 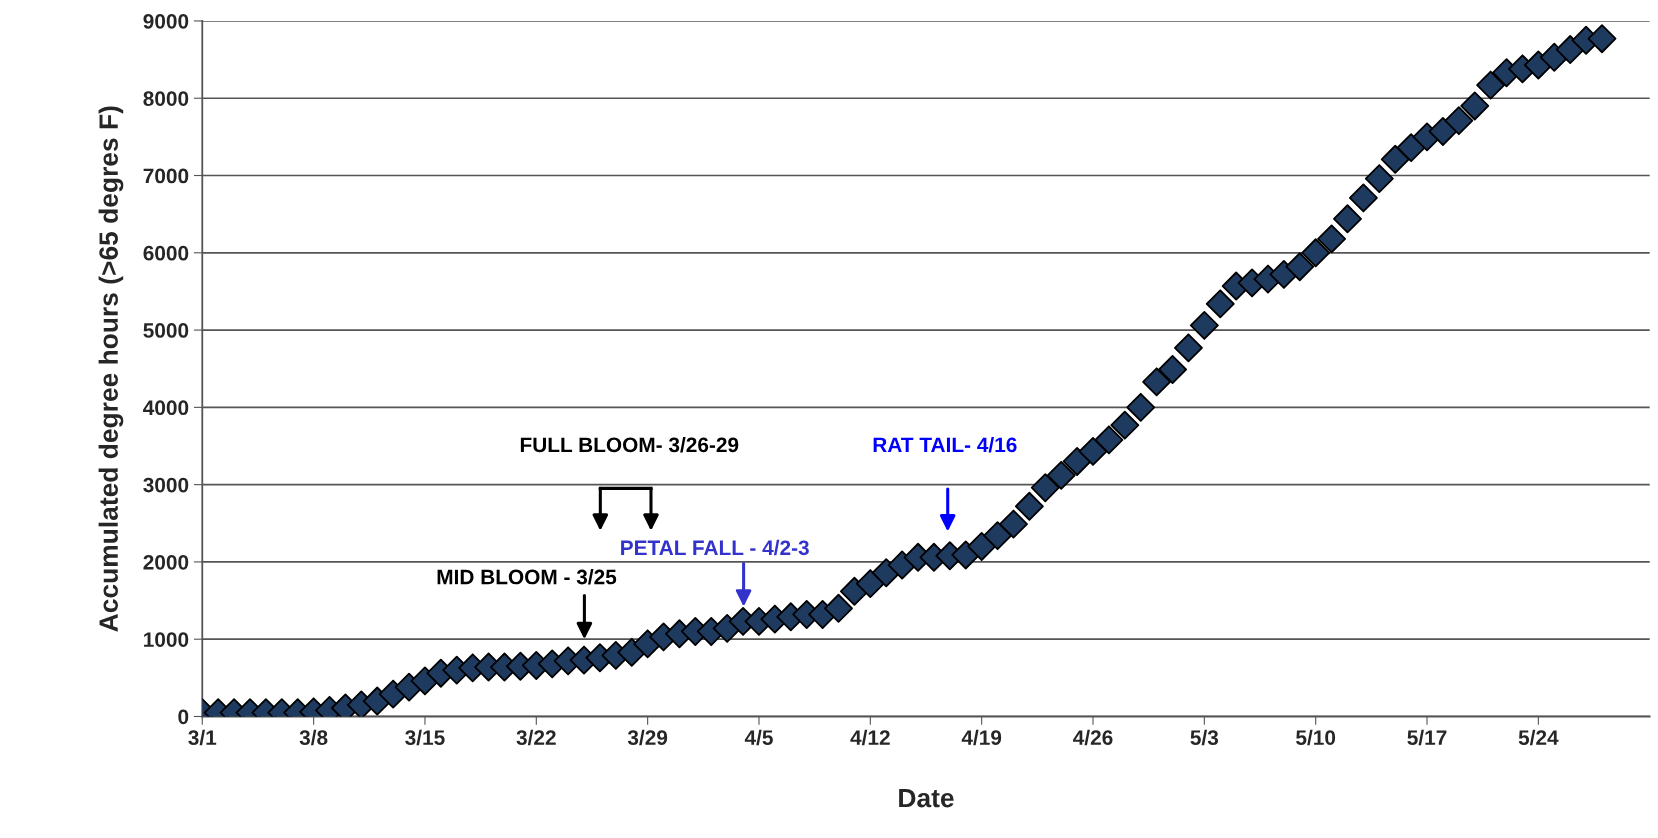 I want to click on x-tick-label: 4/26, so click(x=1093, y=737).